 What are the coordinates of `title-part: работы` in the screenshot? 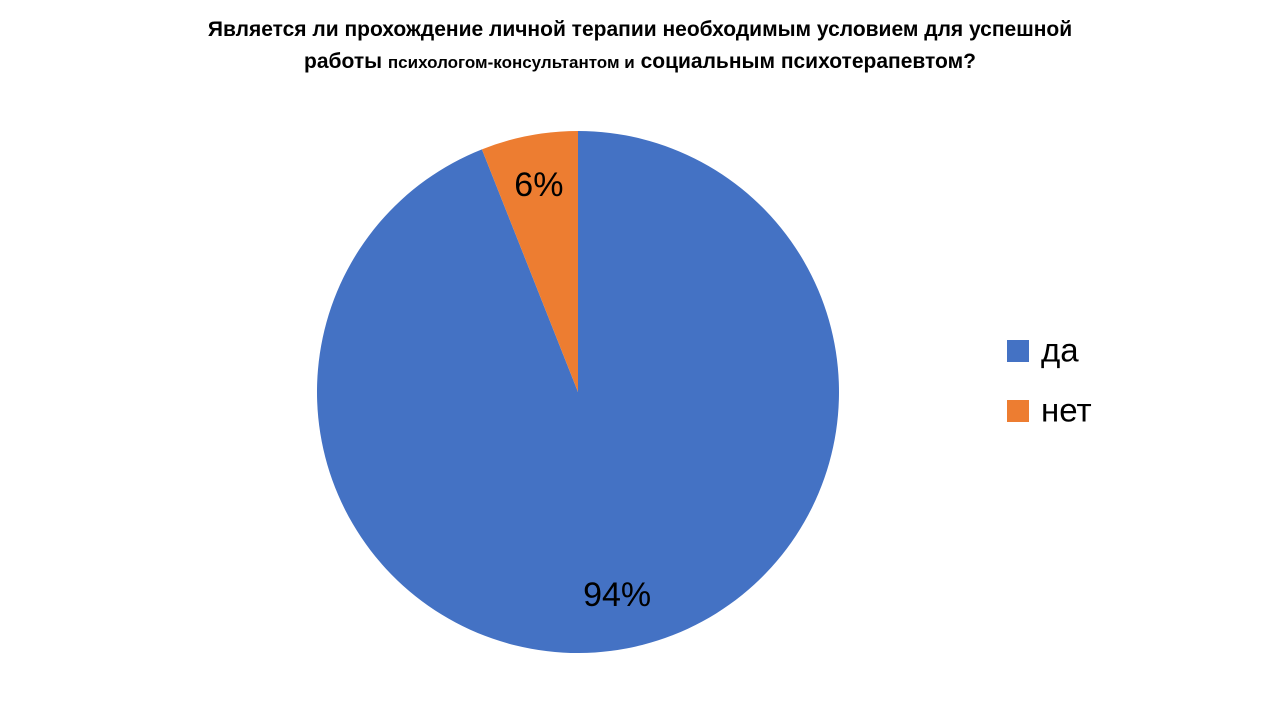 It's located at (343, 61).